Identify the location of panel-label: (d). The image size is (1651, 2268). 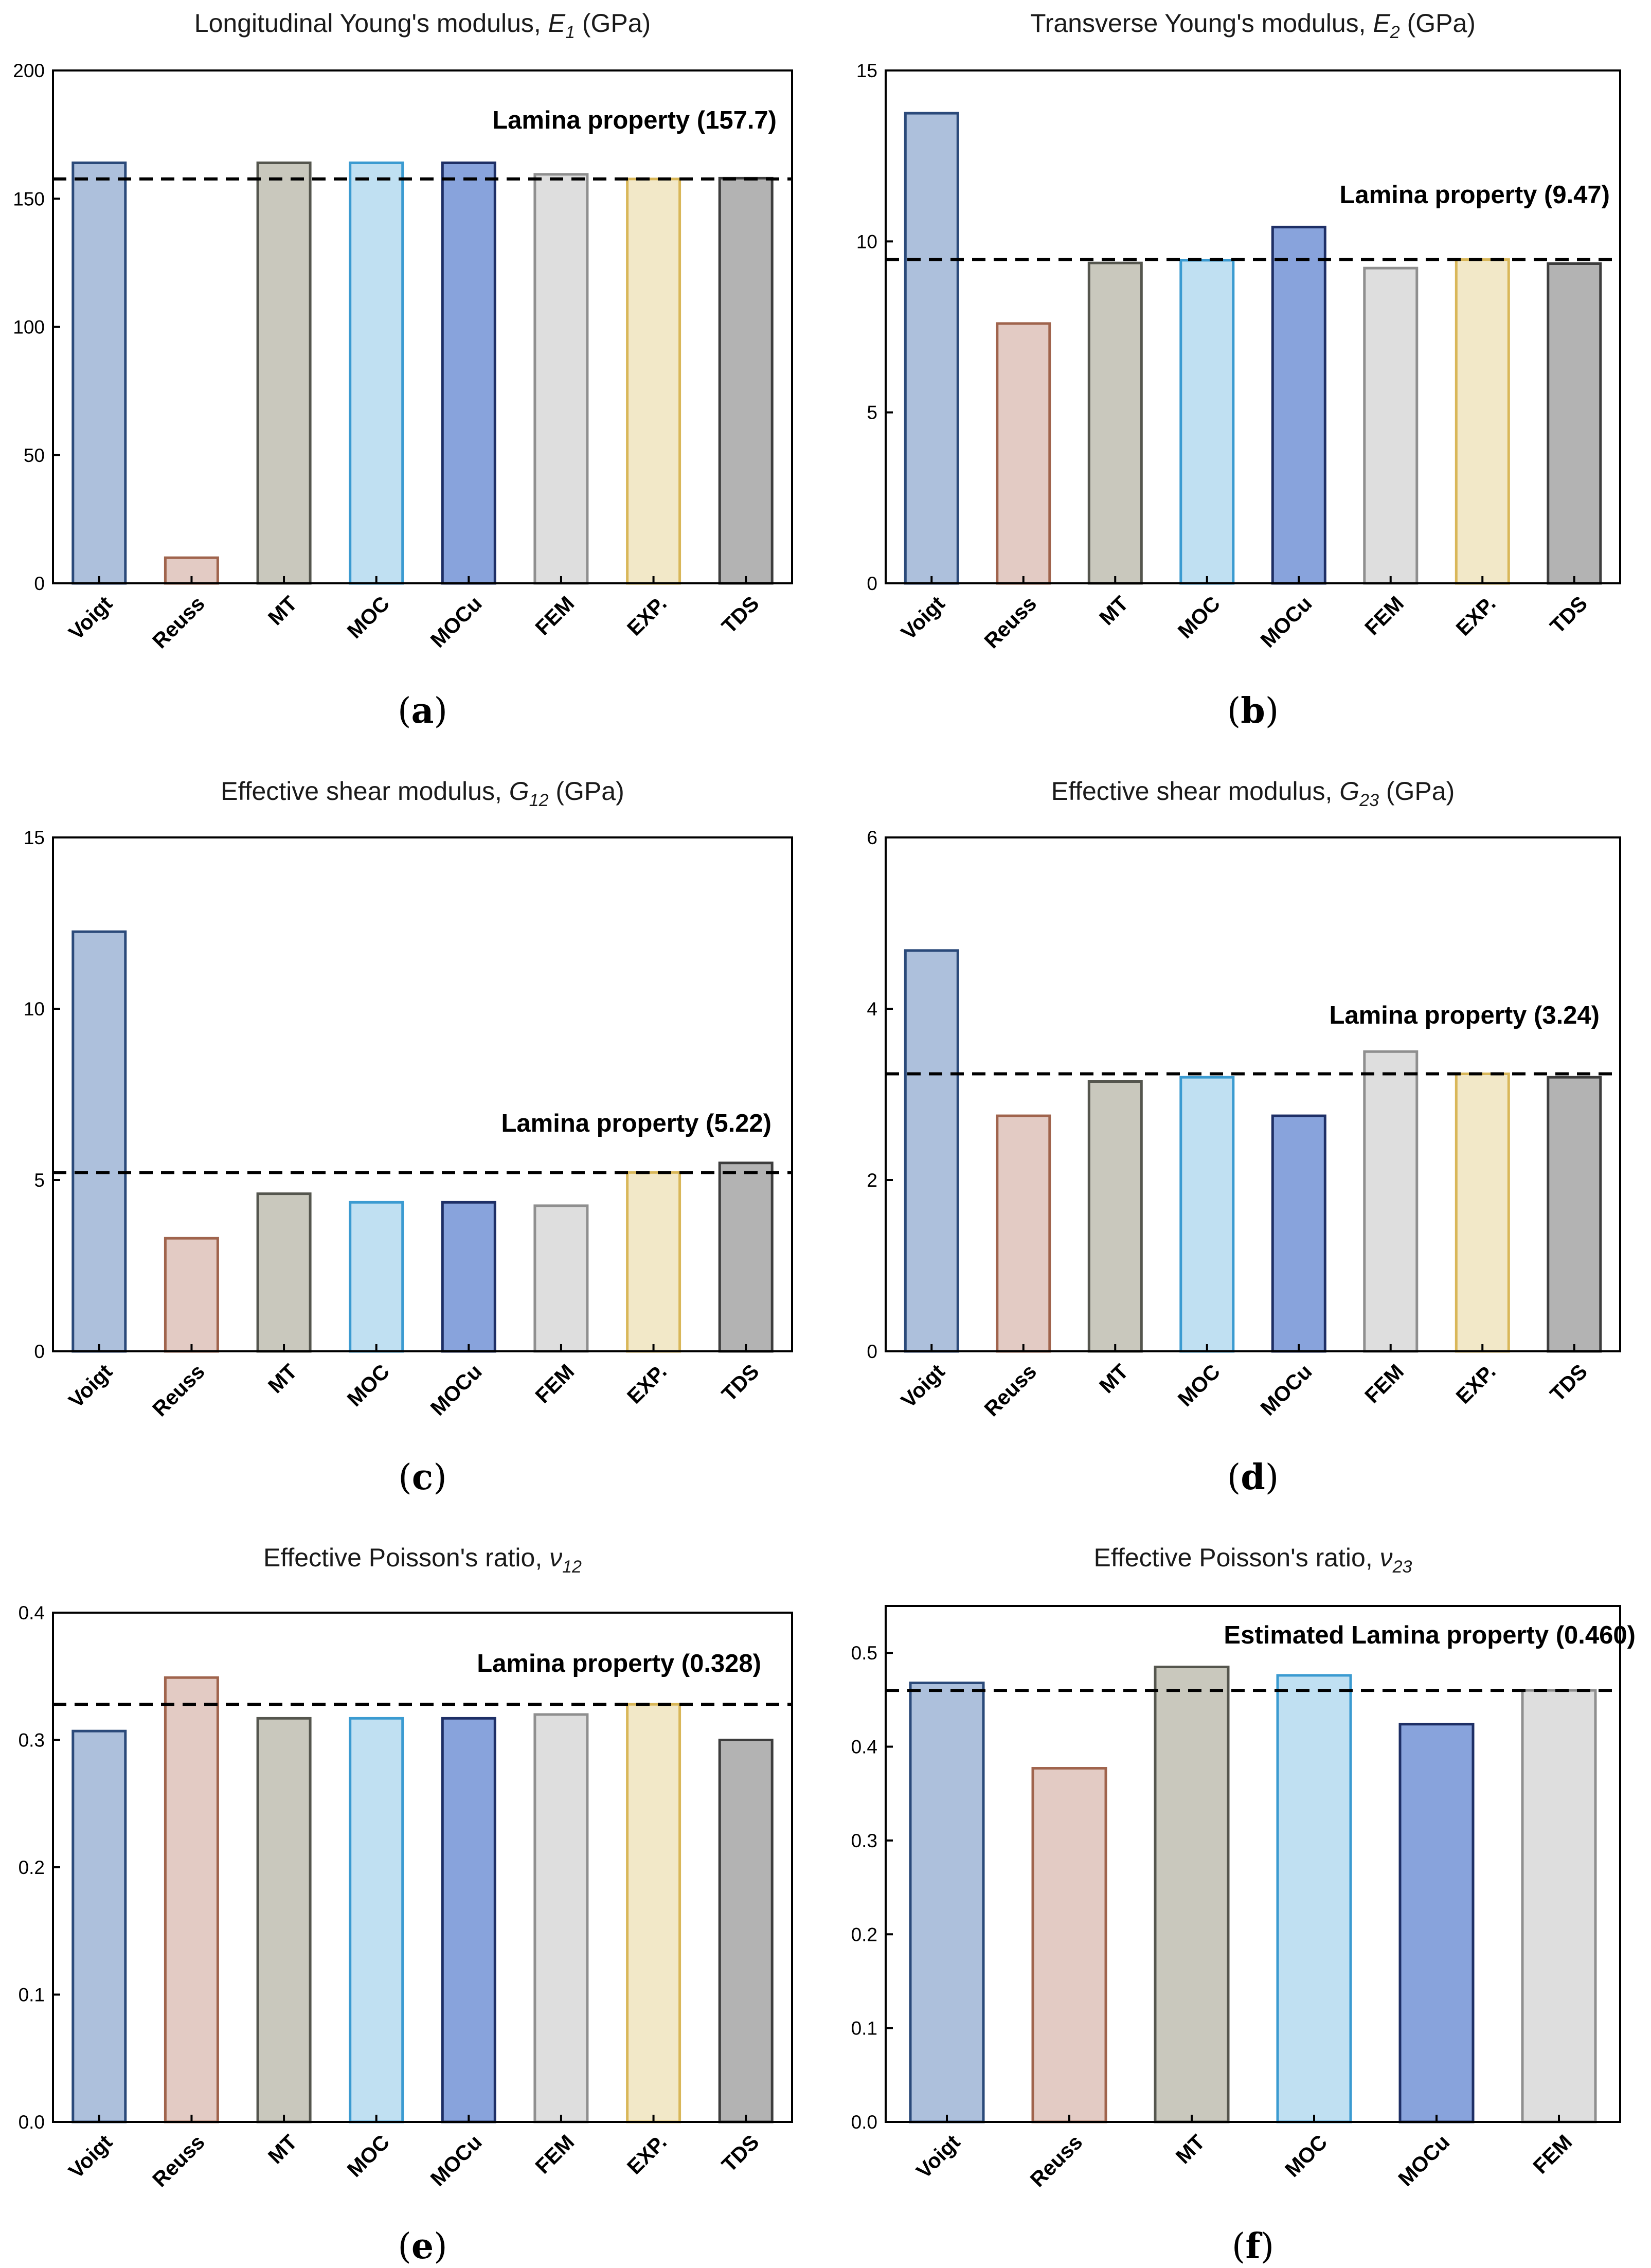
(1253, 1477).